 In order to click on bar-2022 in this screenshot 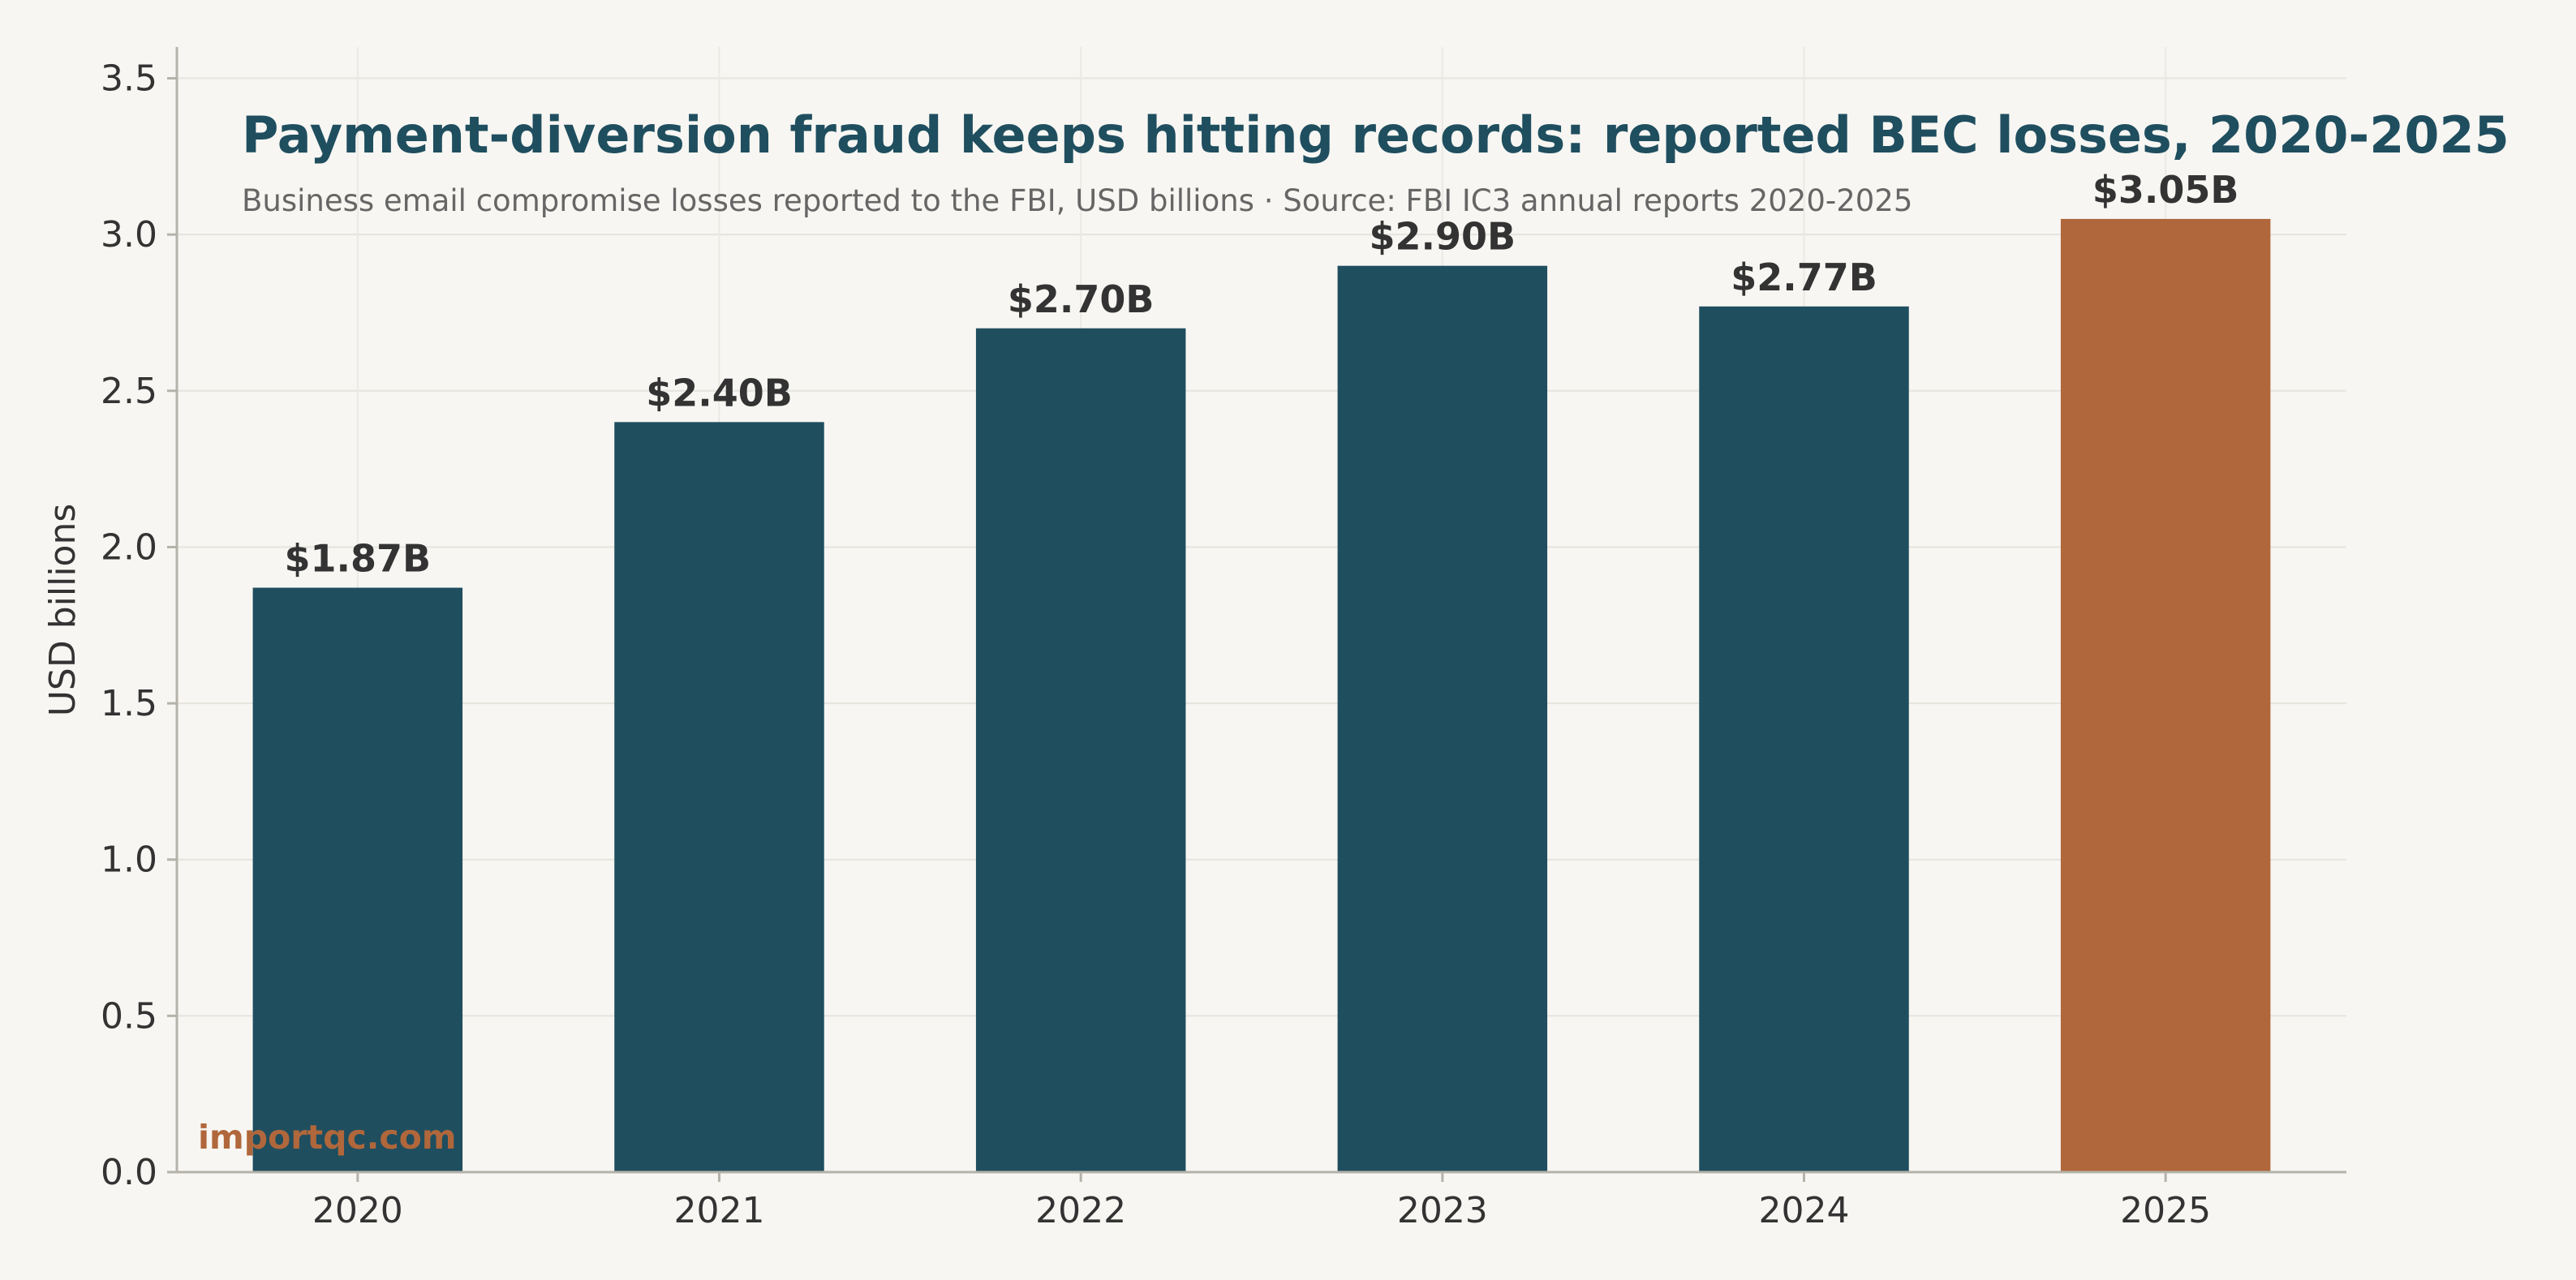, I will do `click(1080, 750)`.